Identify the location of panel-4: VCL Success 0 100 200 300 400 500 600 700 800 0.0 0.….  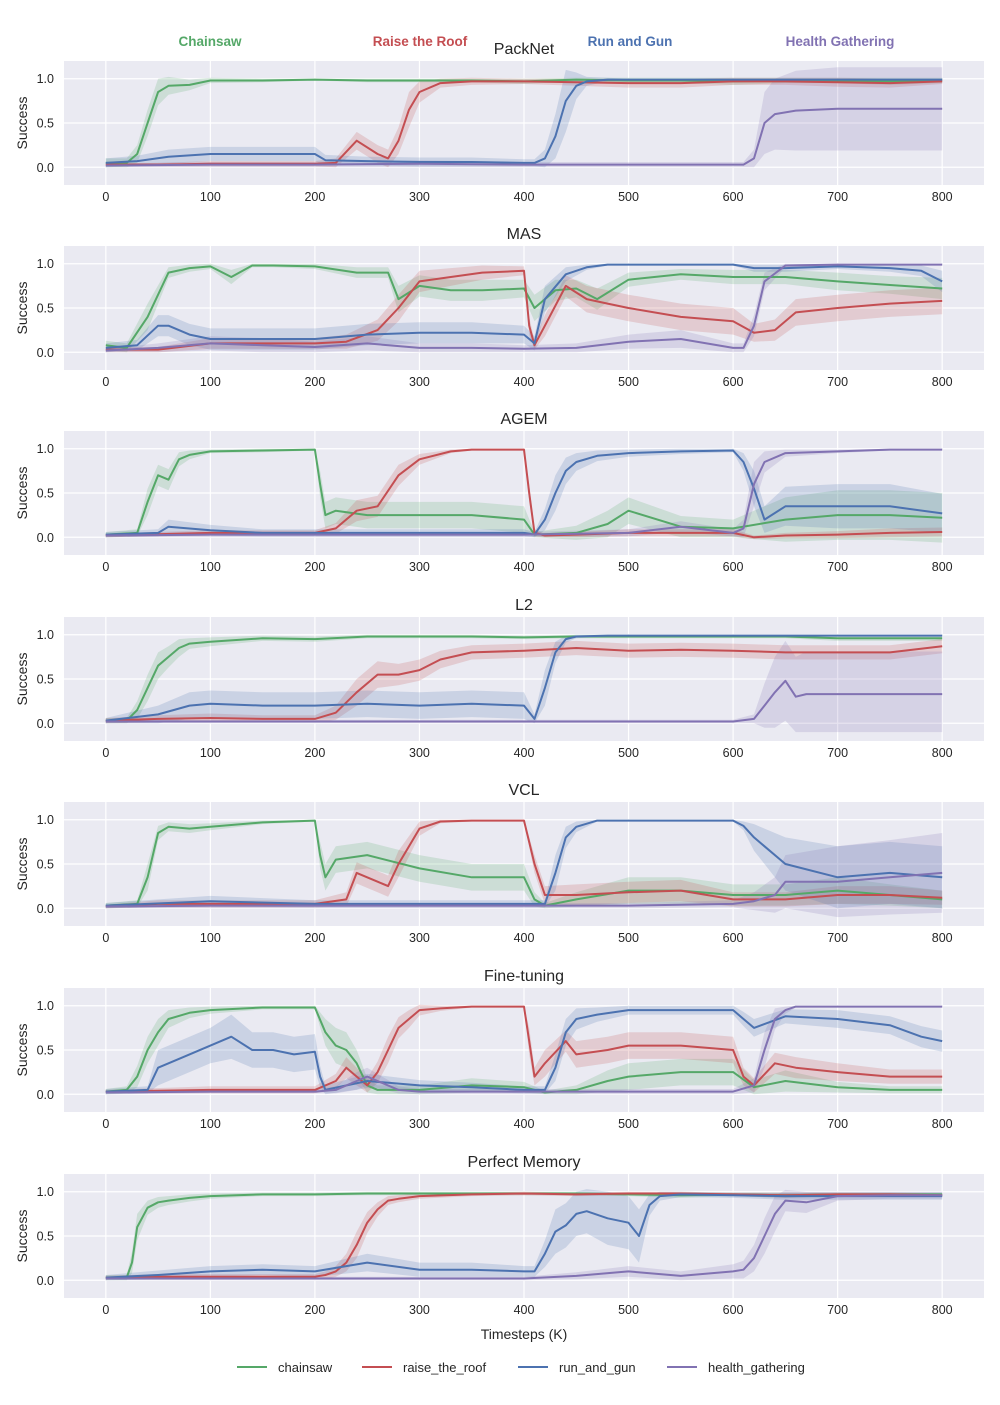
(499, 863).